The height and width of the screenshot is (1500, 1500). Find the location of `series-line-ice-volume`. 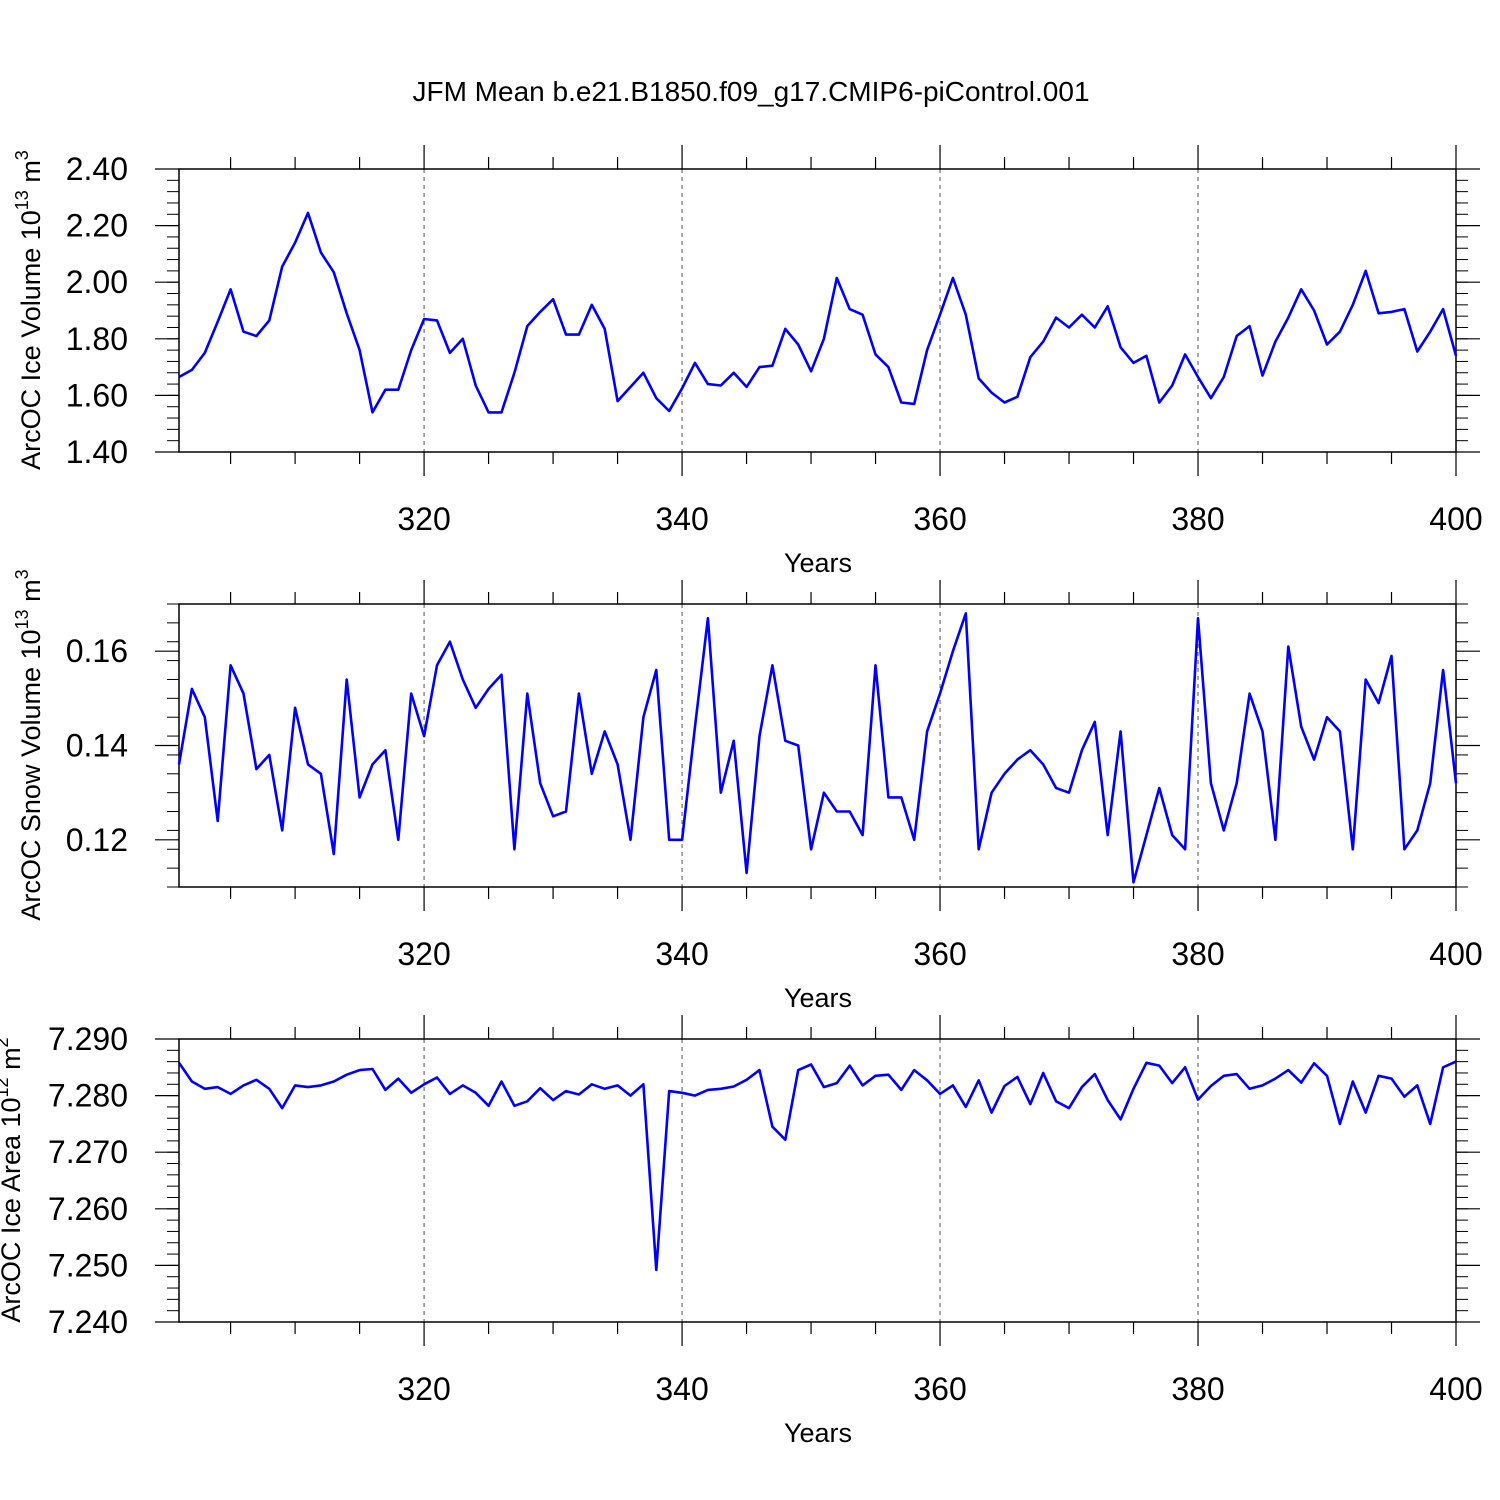

series-line-ice-volume is located at coordinates (818, 312).